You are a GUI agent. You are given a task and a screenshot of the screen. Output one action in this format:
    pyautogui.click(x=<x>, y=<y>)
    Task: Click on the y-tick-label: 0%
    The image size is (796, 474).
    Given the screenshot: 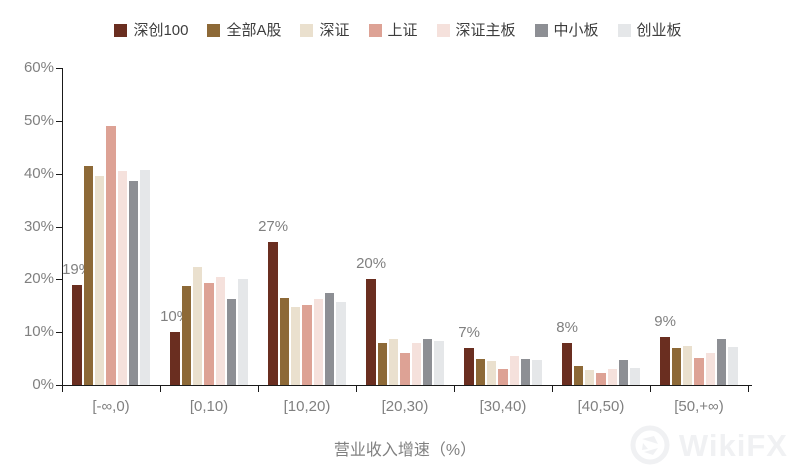 What is the action you would take?
    pyautogui.click(x=43, y=384)
    